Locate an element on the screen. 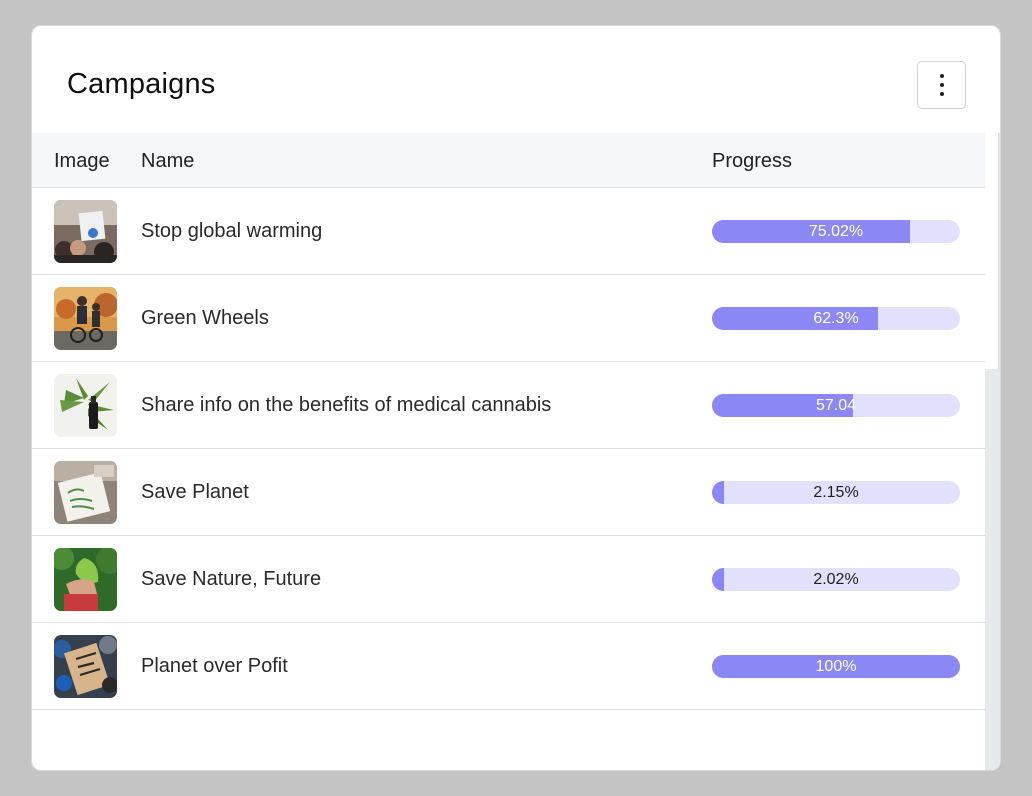 This screenshot has height=796, width=1032. cyclists-image is located at coordinates (85, 318).